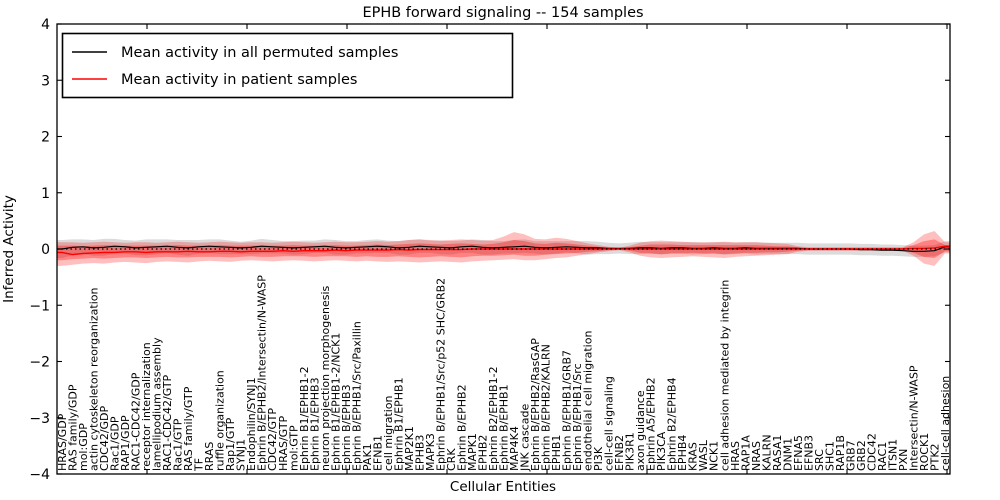 This screenshot has width=1000, height=500. What do you see at coordinates (230, 444) in the screenshot?
I see `x-tick-label: Rap1/GTP` at bounding box center [230, 444].